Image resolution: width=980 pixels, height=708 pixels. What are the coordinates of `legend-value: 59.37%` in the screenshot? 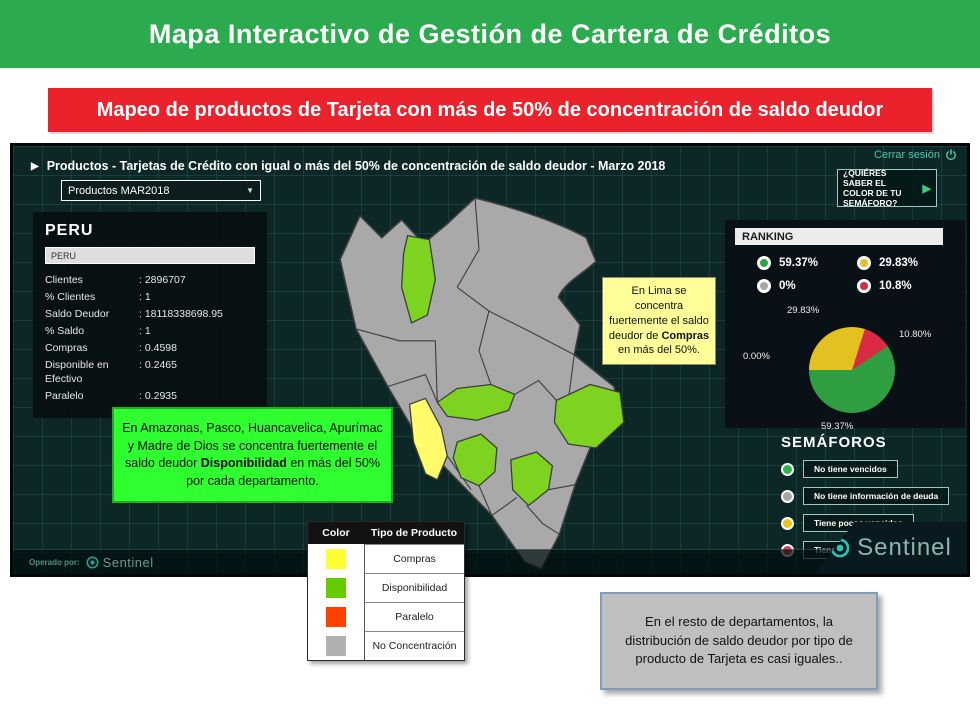 It's located at (799, 263).